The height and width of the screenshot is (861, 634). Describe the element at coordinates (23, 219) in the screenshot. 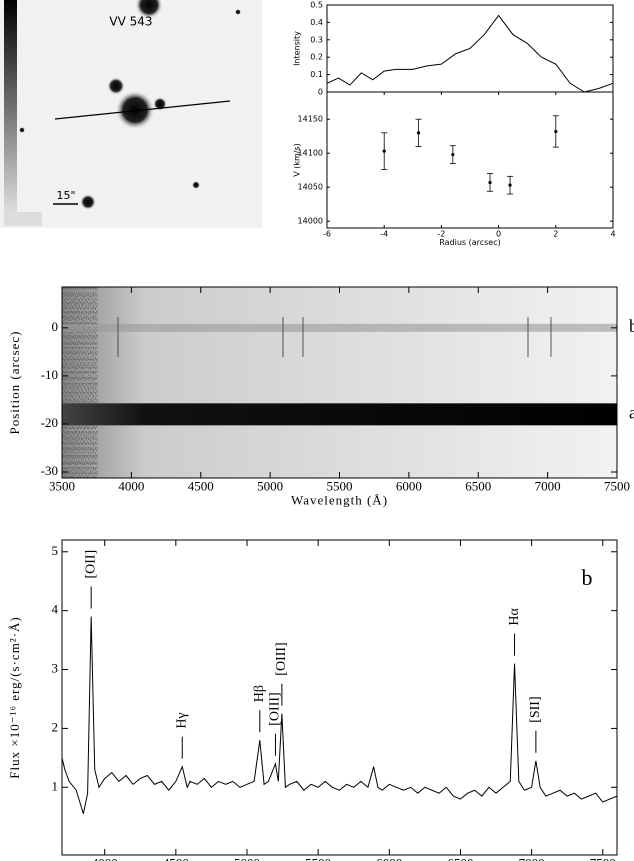

I see `color-bar-foot` at that location.